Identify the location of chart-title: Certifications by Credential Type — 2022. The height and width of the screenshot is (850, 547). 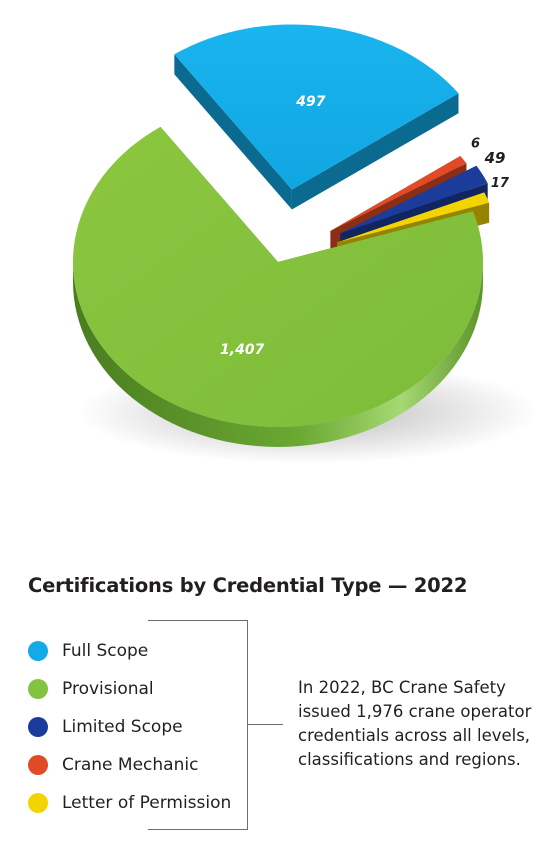
(248, 585).